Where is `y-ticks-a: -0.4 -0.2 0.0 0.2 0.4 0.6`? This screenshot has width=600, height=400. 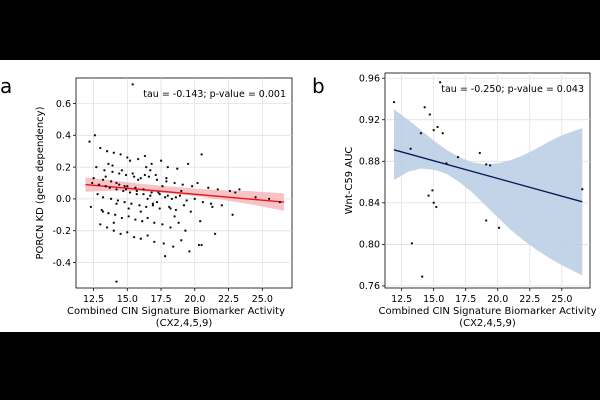 y-ticks-a: -0.4 -0.2 0.0 0.2 0.4 0.6 is located at coordinates (64, 184).